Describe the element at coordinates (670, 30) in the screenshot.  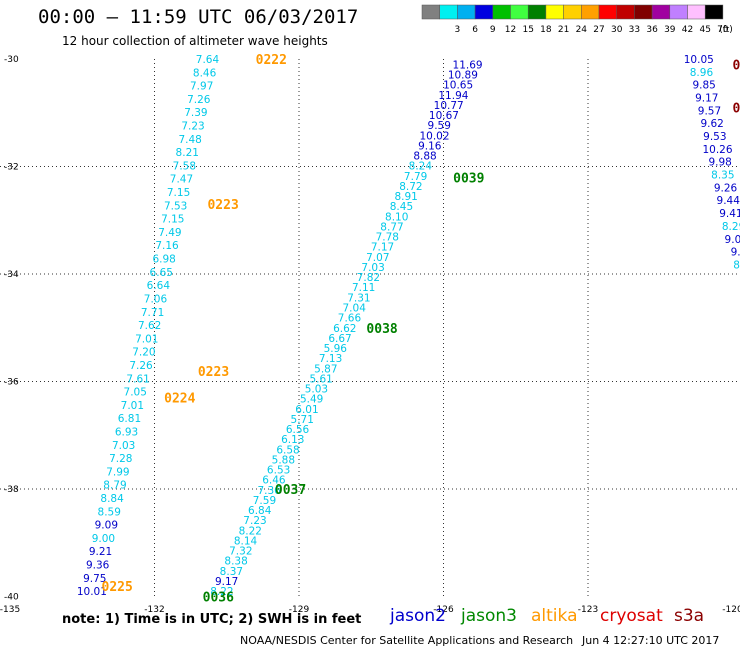
I see `legend-tick-label: 39` at that location.